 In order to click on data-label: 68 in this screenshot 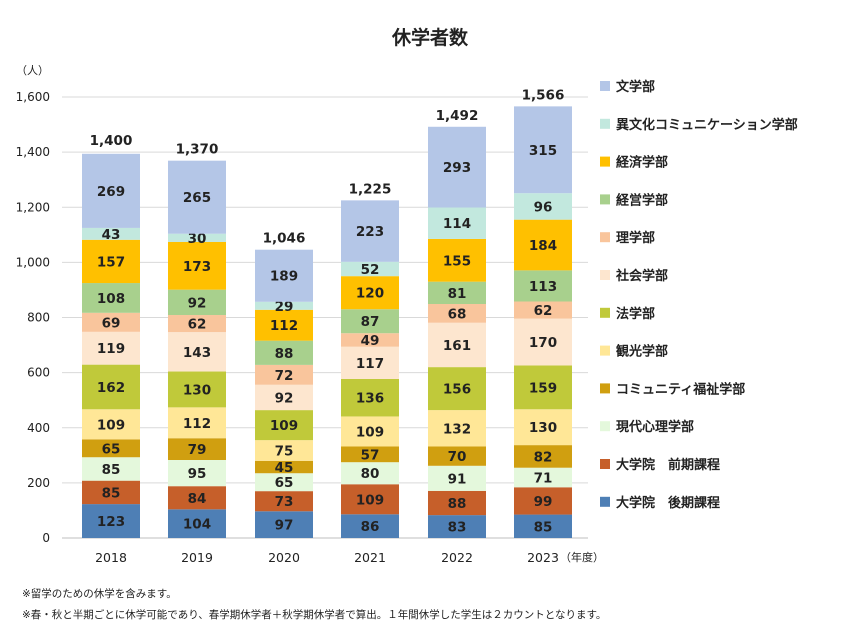, I will do `click(457, 314)`.